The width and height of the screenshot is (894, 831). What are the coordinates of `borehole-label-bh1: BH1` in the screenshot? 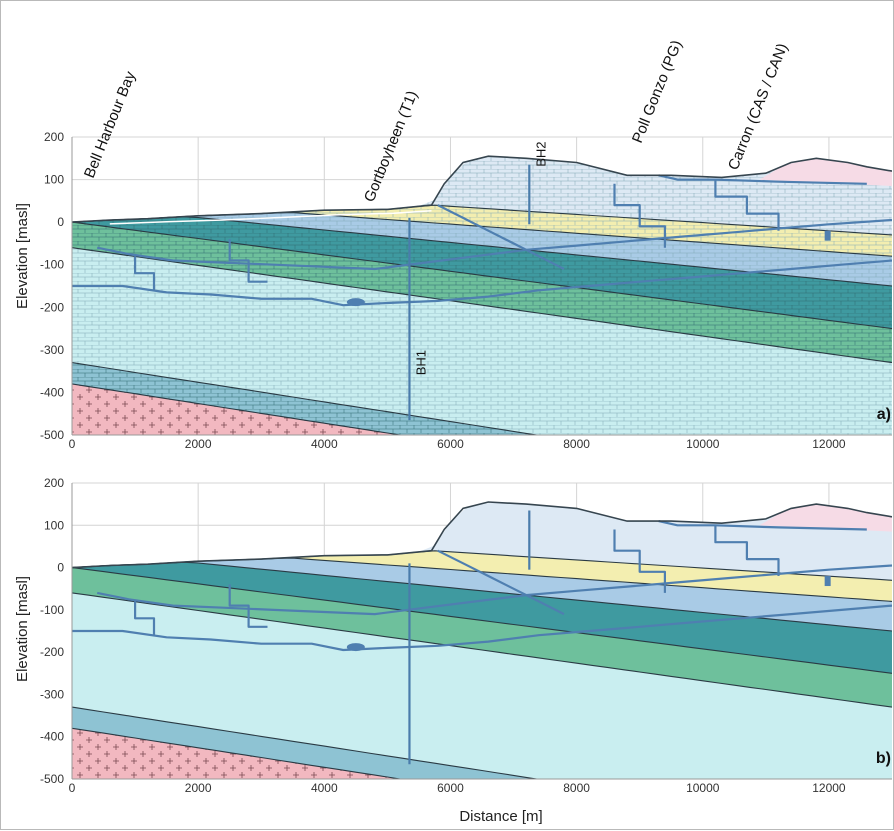 It's located at (420, 362).